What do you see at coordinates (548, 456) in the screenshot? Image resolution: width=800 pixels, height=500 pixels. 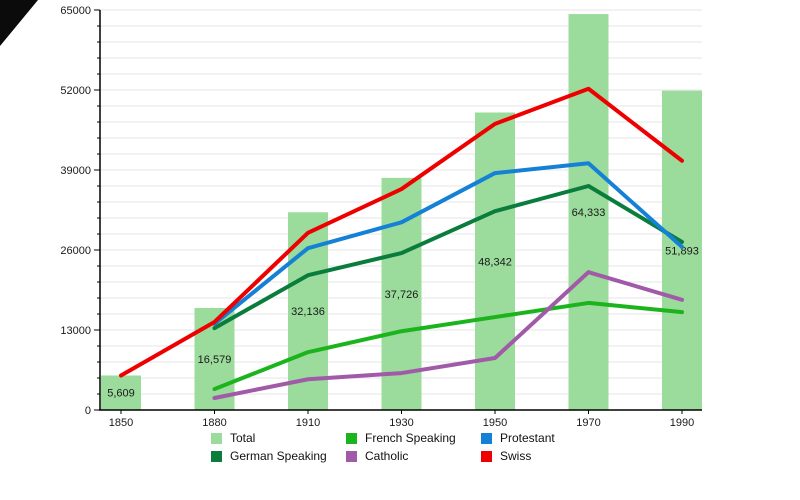 I see `legend-item-swiss: Swiss` at bounding box center [548, 456].